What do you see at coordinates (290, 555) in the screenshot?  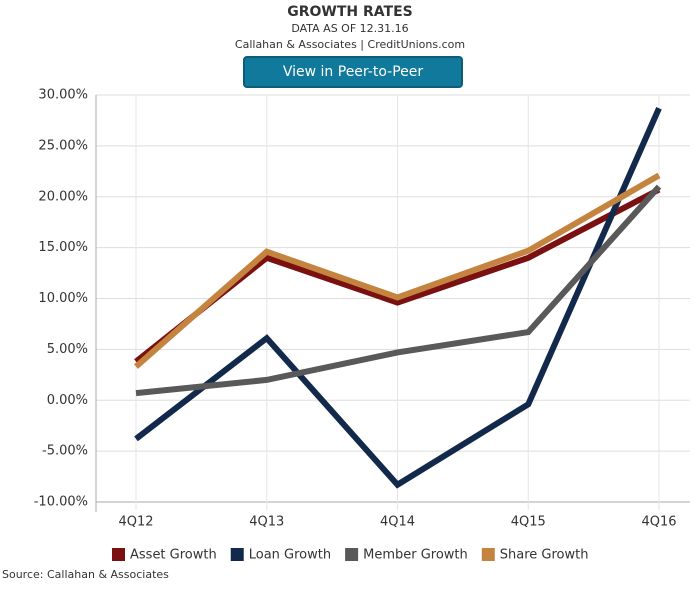 I see `legend-label: Loan Growth` at bounding box center [290, 555].